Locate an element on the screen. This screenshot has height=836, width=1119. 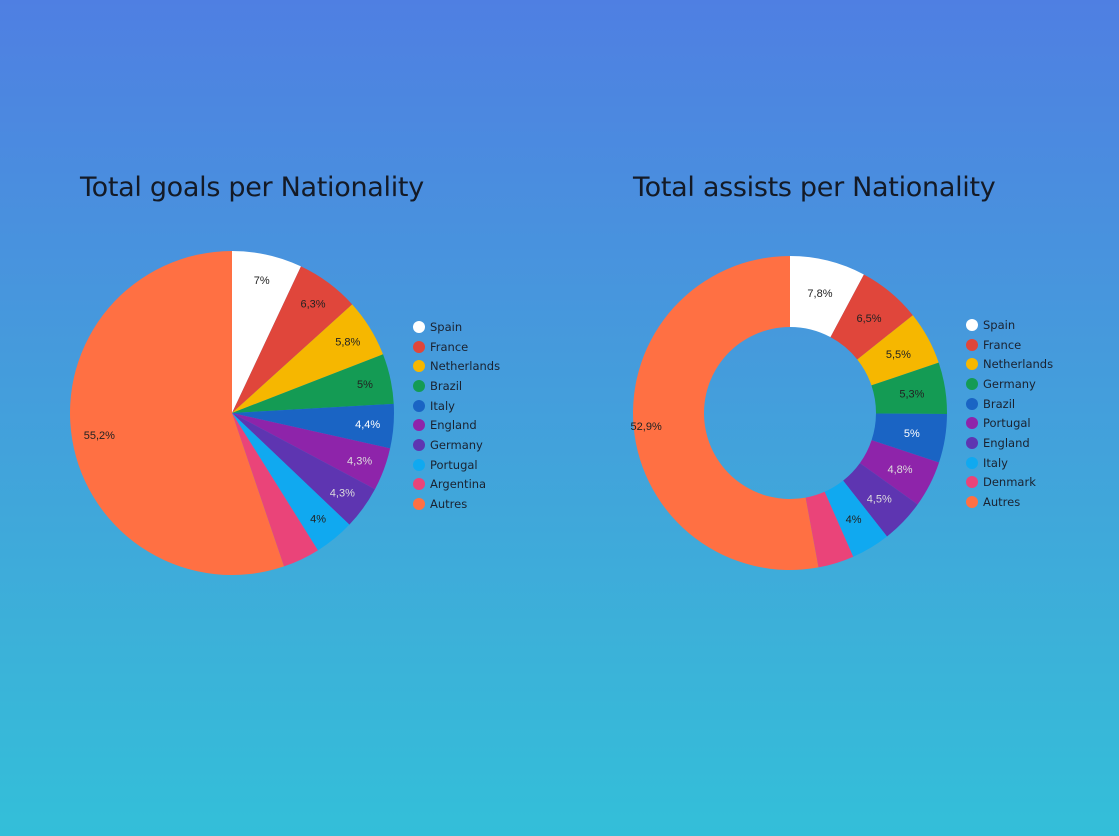
slice-label-germany: 4,3% is located at coordinates (342, 494).